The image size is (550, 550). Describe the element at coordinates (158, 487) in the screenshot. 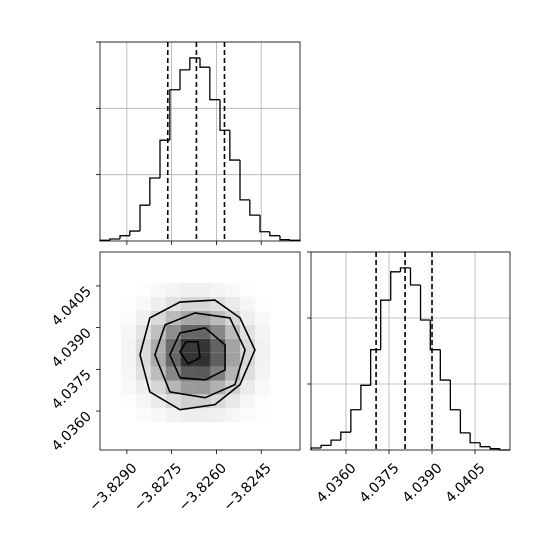

I see `x-tick-label: −3.8275` at that location.